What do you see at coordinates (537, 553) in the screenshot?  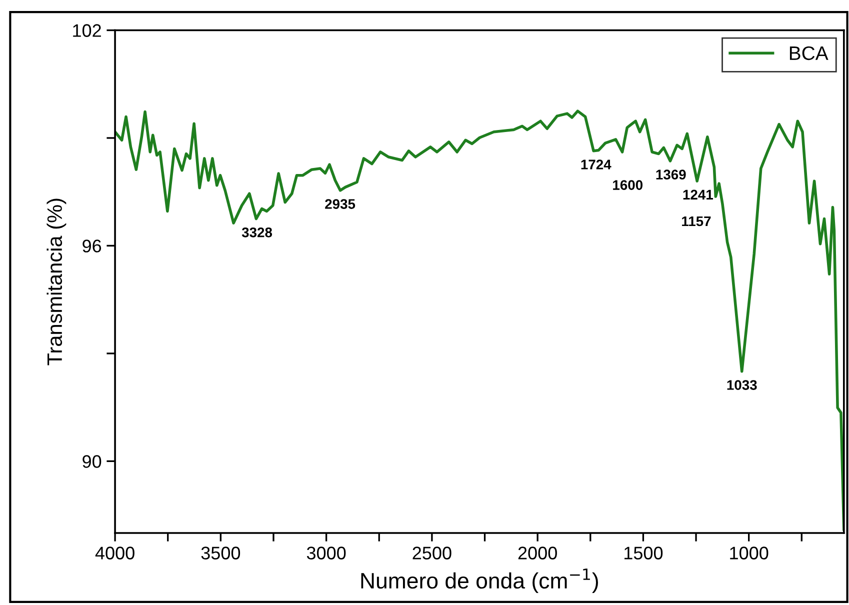 I see `x-tick-label: 2000` at bounding box center [537, 553].